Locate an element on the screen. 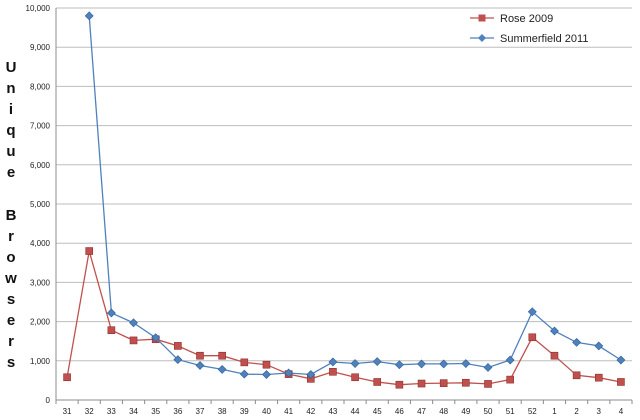 Image resolution: width=640 pixels, height=420 pixels. legend: Rose 2009 Summerfield 2011 is located at coordinates (529, 29).